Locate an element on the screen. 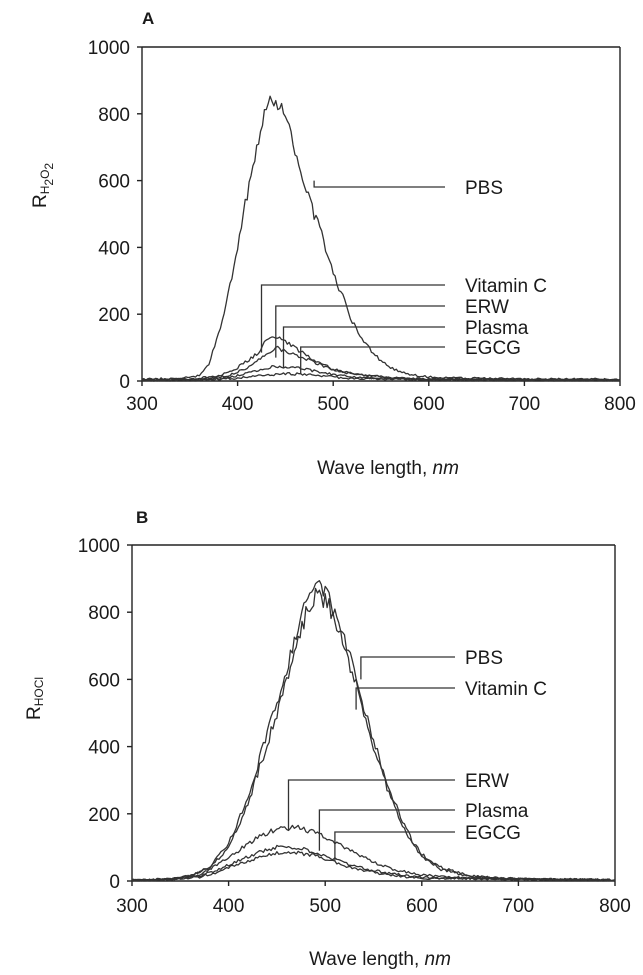 Image resolution: width=643 pixels, height=975 pixels. panel-b-letter: B is located at coordinates (142, 517).